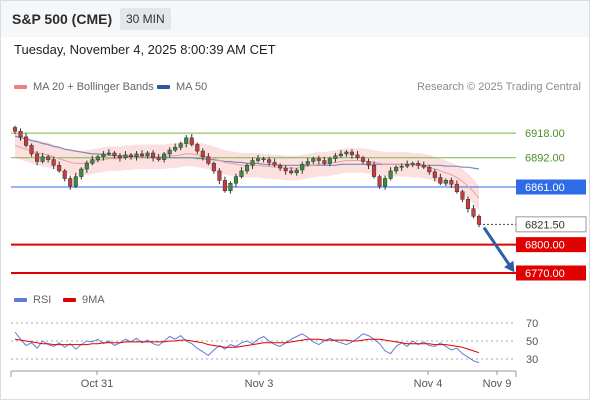 This screenshot has width=590, height=400. Describe the element at coordinates (497, 247) in the screenshot. I see `projection-arrow-line` at that location.